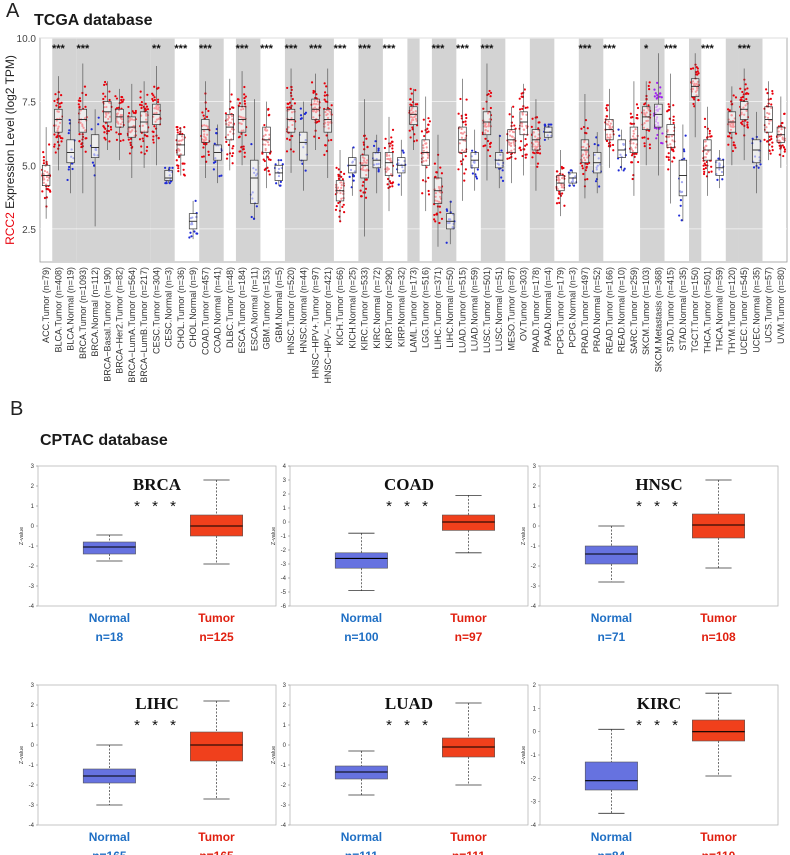  What do you see at coordinates (361, 618) in the screenshot?
I see `cptac-group-label: Normal` at bounding box center [361, 618].